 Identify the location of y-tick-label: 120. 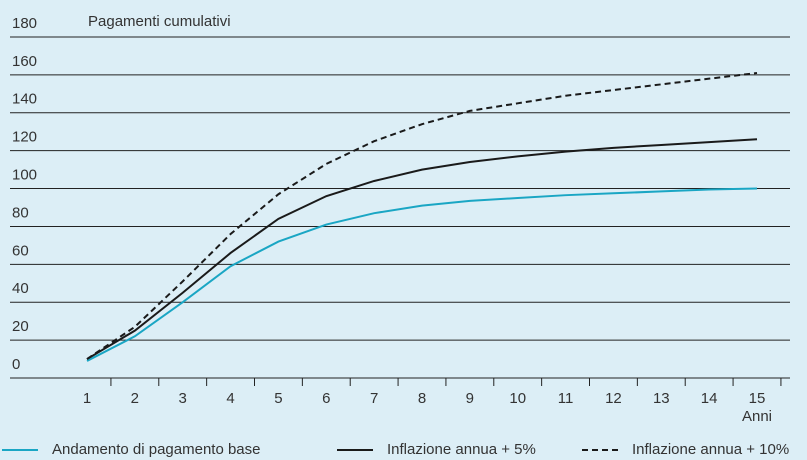
(24, 137).